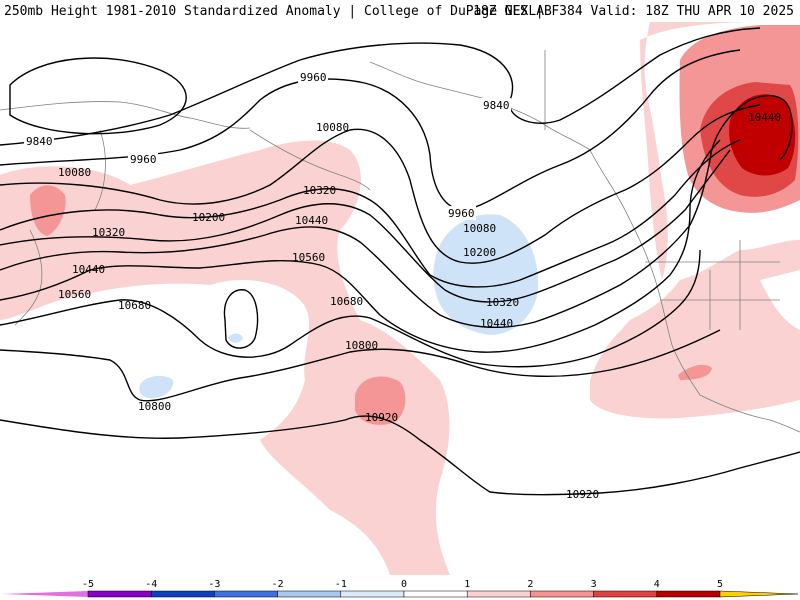  Describe the element at coordinates (74, 172) in the screenshot. I see `contour-label-10080-b: 10080` at that location.